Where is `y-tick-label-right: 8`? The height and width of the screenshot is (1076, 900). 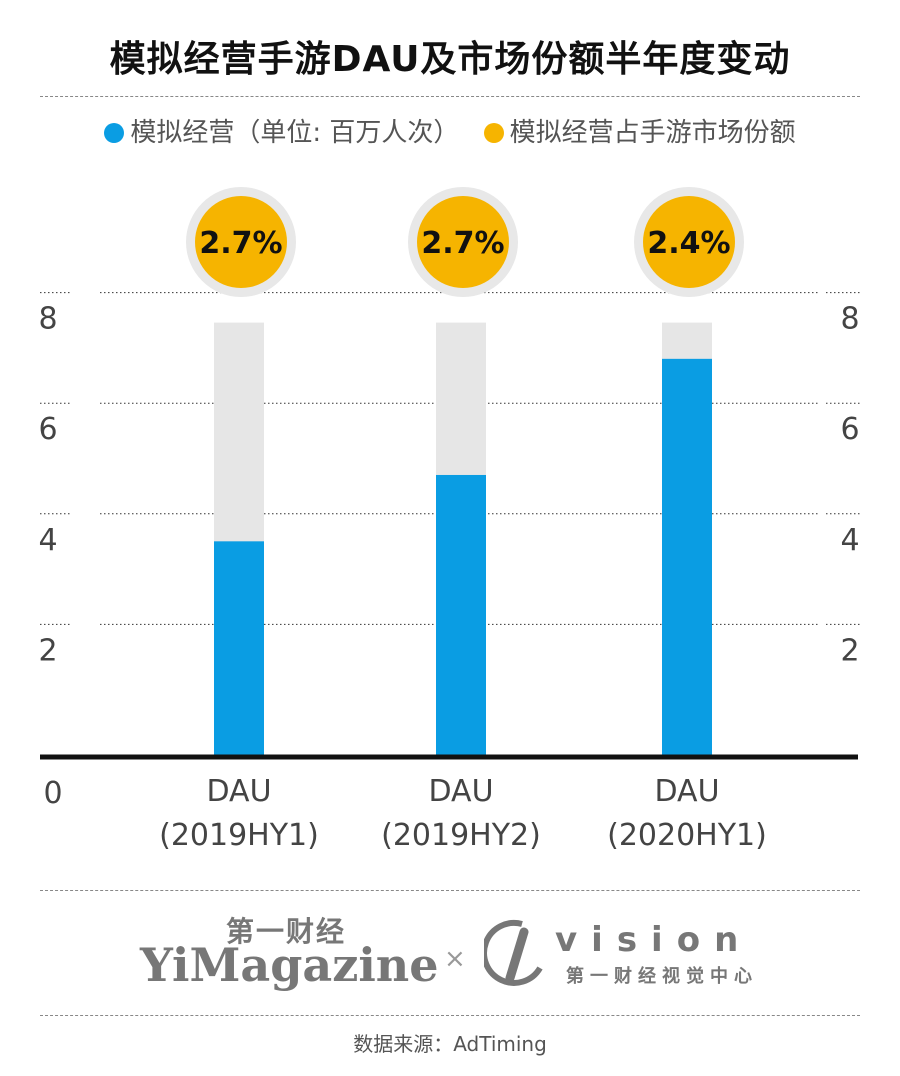 y-tick-label-right: 8 is located at coordinates (849, 319).